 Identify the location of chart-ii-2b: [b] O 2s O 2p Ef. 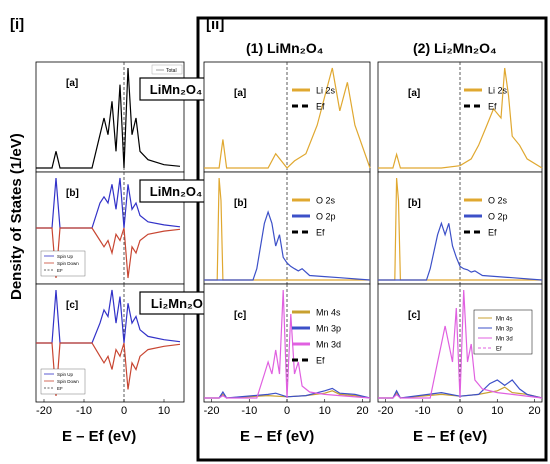
(460, 228).